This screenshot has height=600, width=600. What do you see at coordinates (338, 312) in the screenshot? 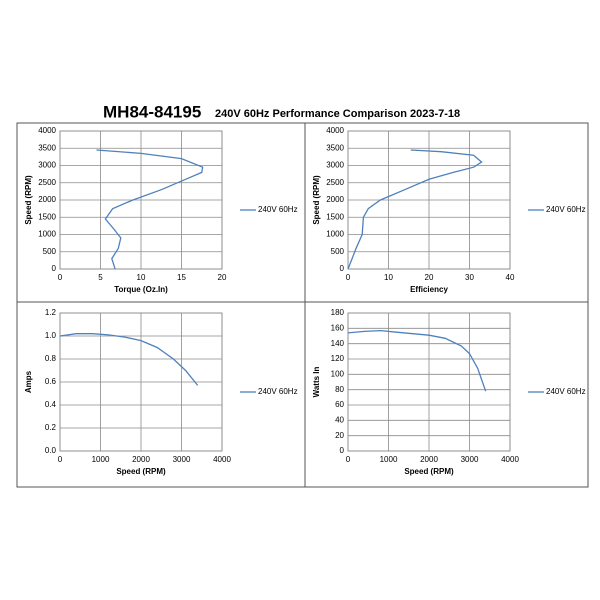
I see `y-tick-label: 180` at bounding box center [338, 312].